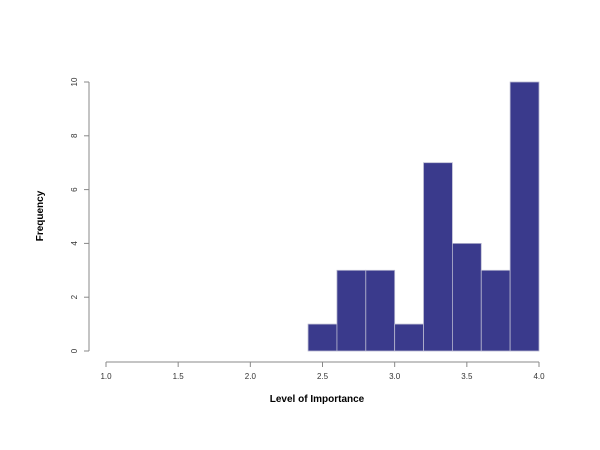  Describe the element at coordinates (74, 189) in the screenshot. I see `y-tick-label: 6` at that location.